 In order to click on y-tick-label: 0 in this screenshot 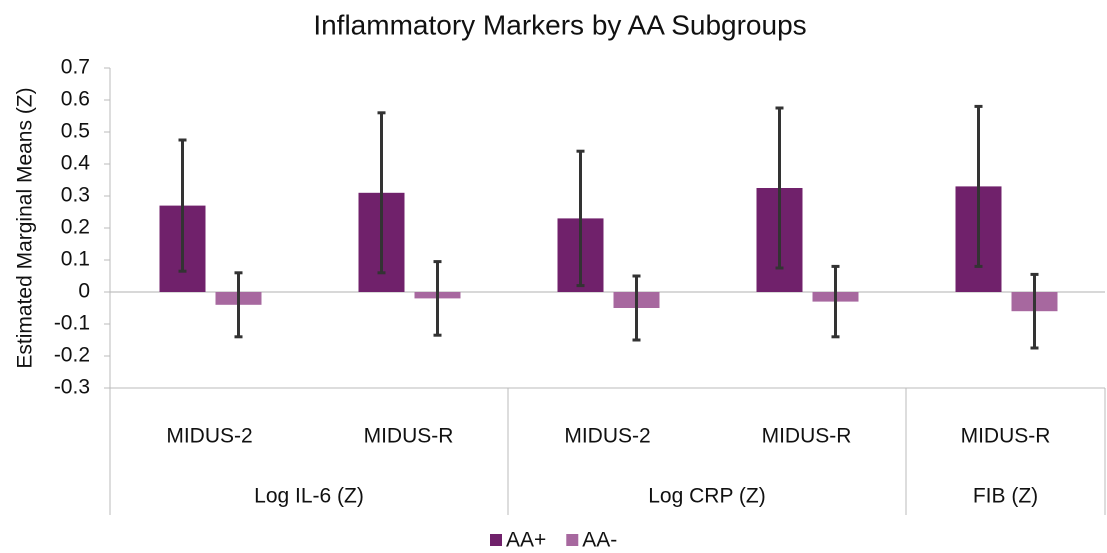, I will do `click(84, 291)`.